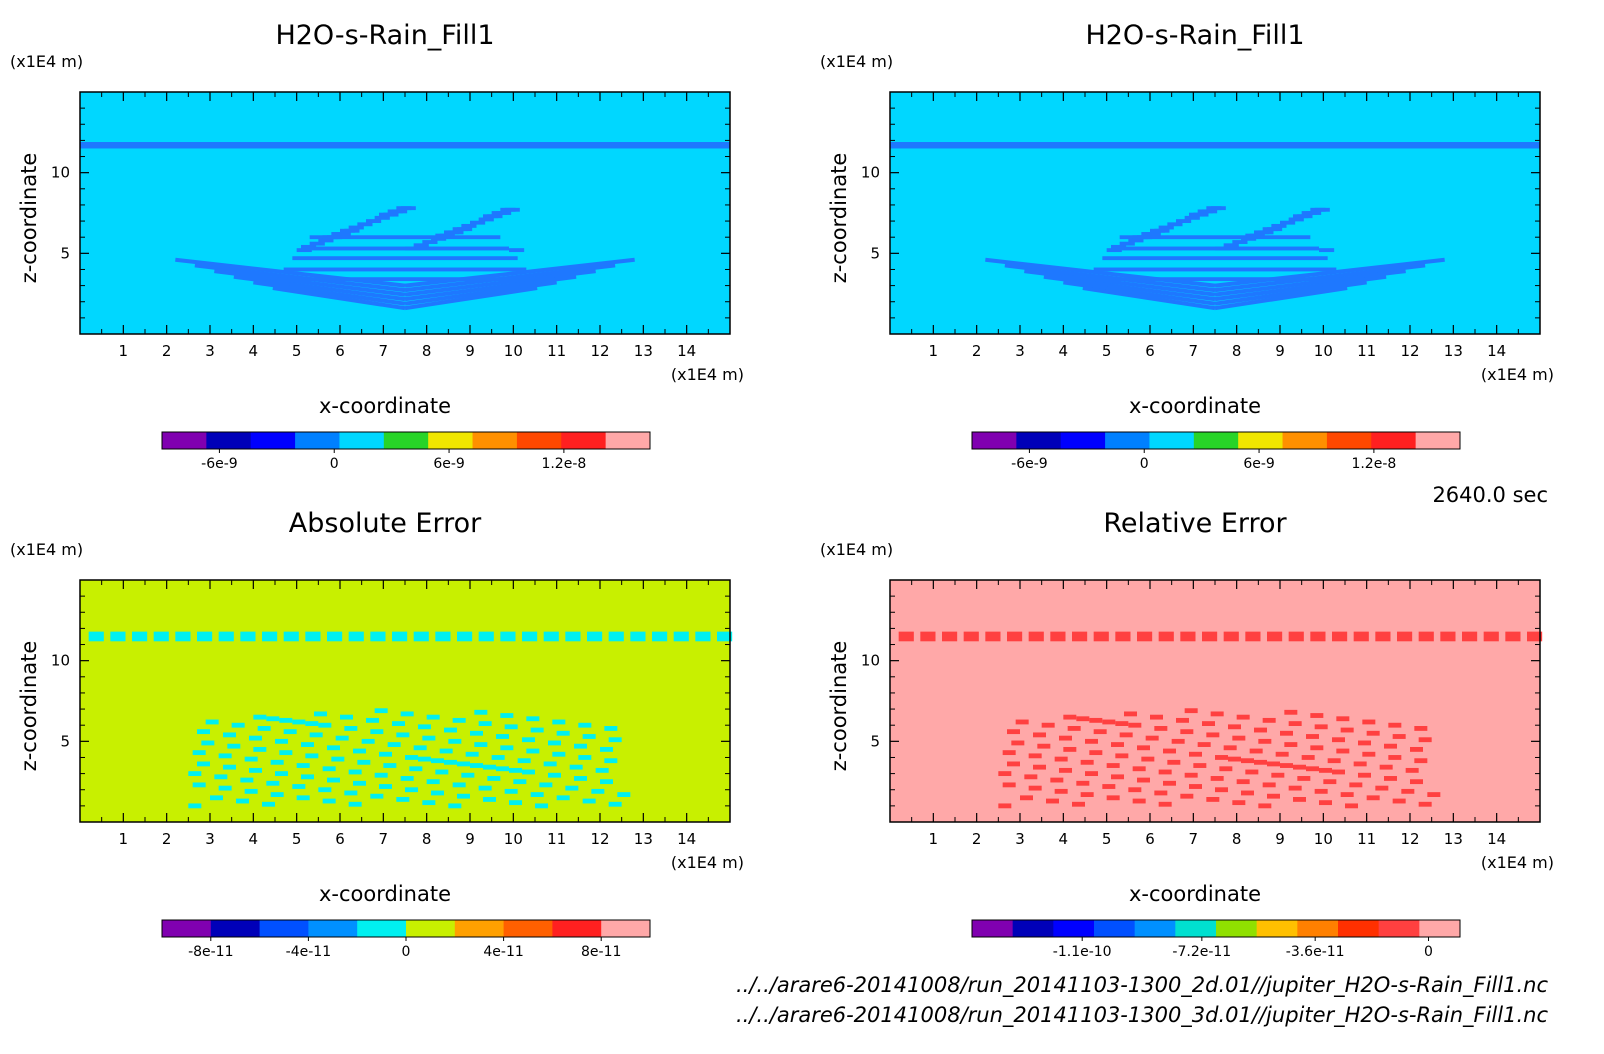 This screenshot has height=1054, width=1604. Describe the element at coordinates (1195, 406) in the screenshot. I see `x-axis-label: x-coordinate` at that location.